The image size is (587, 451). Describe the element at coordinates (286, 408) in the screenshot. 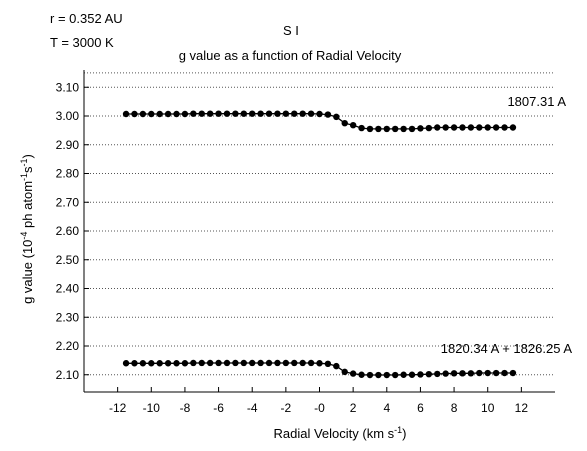

I see `x-tick-label: -2` at that location.